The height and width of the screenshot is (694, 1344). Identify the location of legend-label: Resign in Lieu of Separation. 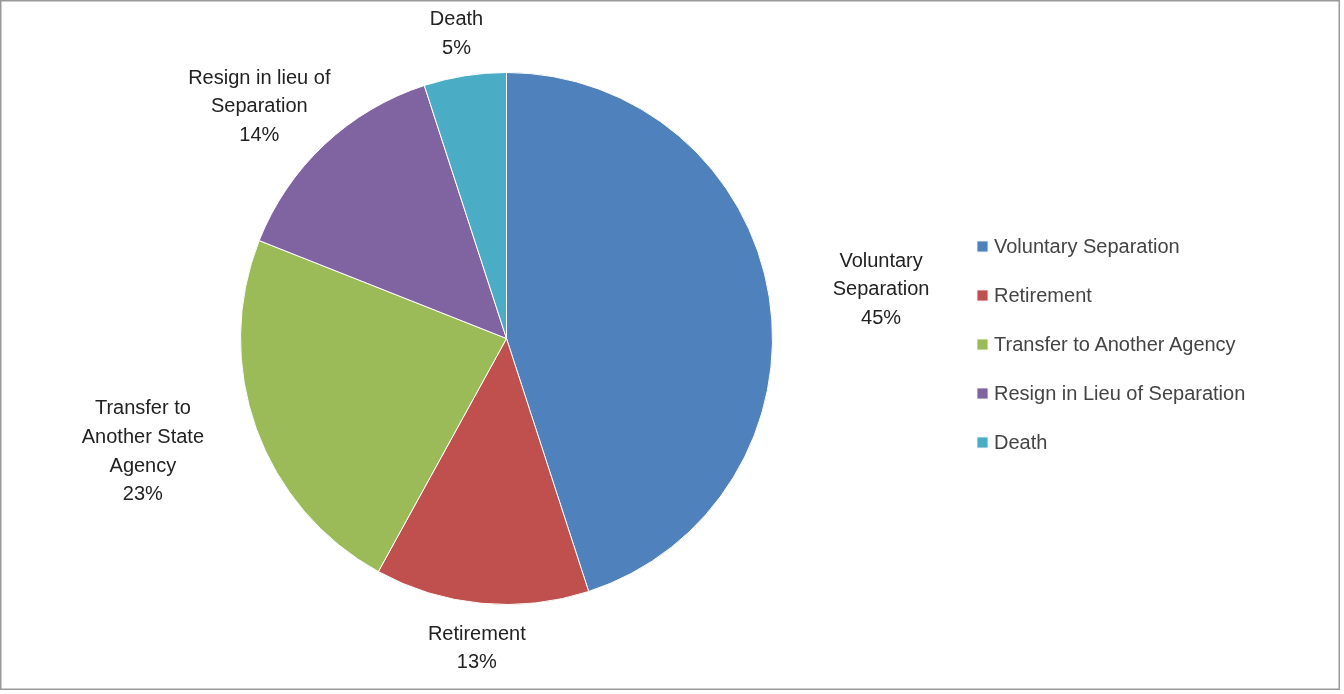
(1120, 393).